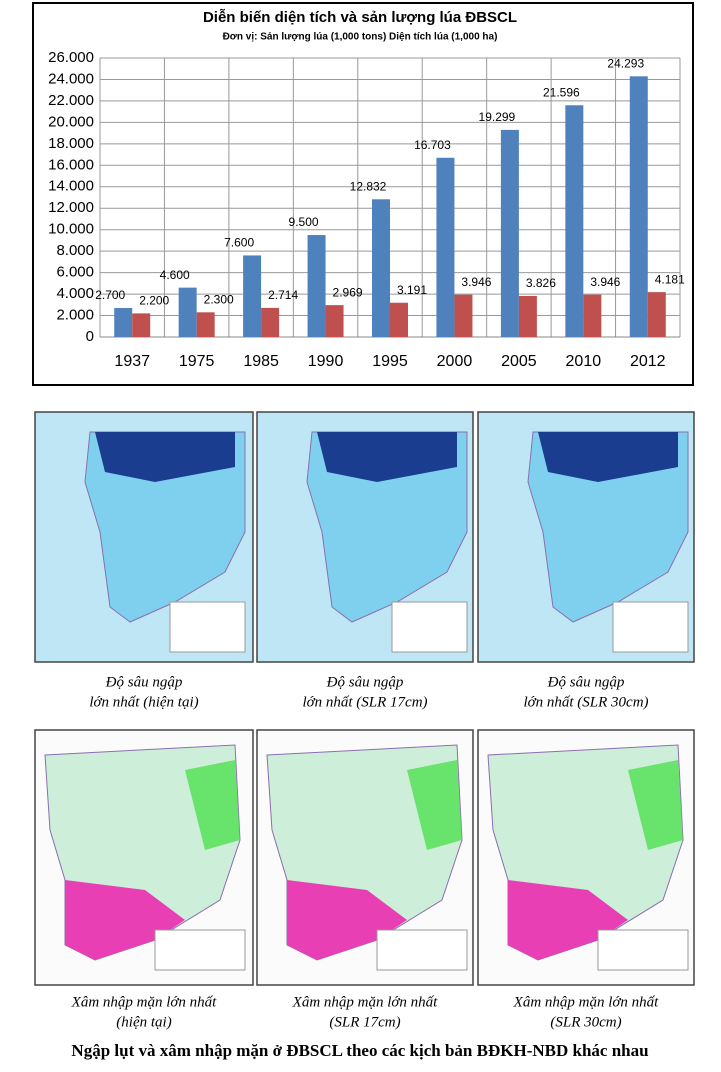 The height and width of the screenshot is (1072, 721). What do you see at coordinates (585, 1022) in the screenshot?
I see `map-caption: (SLR 30cm)` at bounding box center [585, 1022].